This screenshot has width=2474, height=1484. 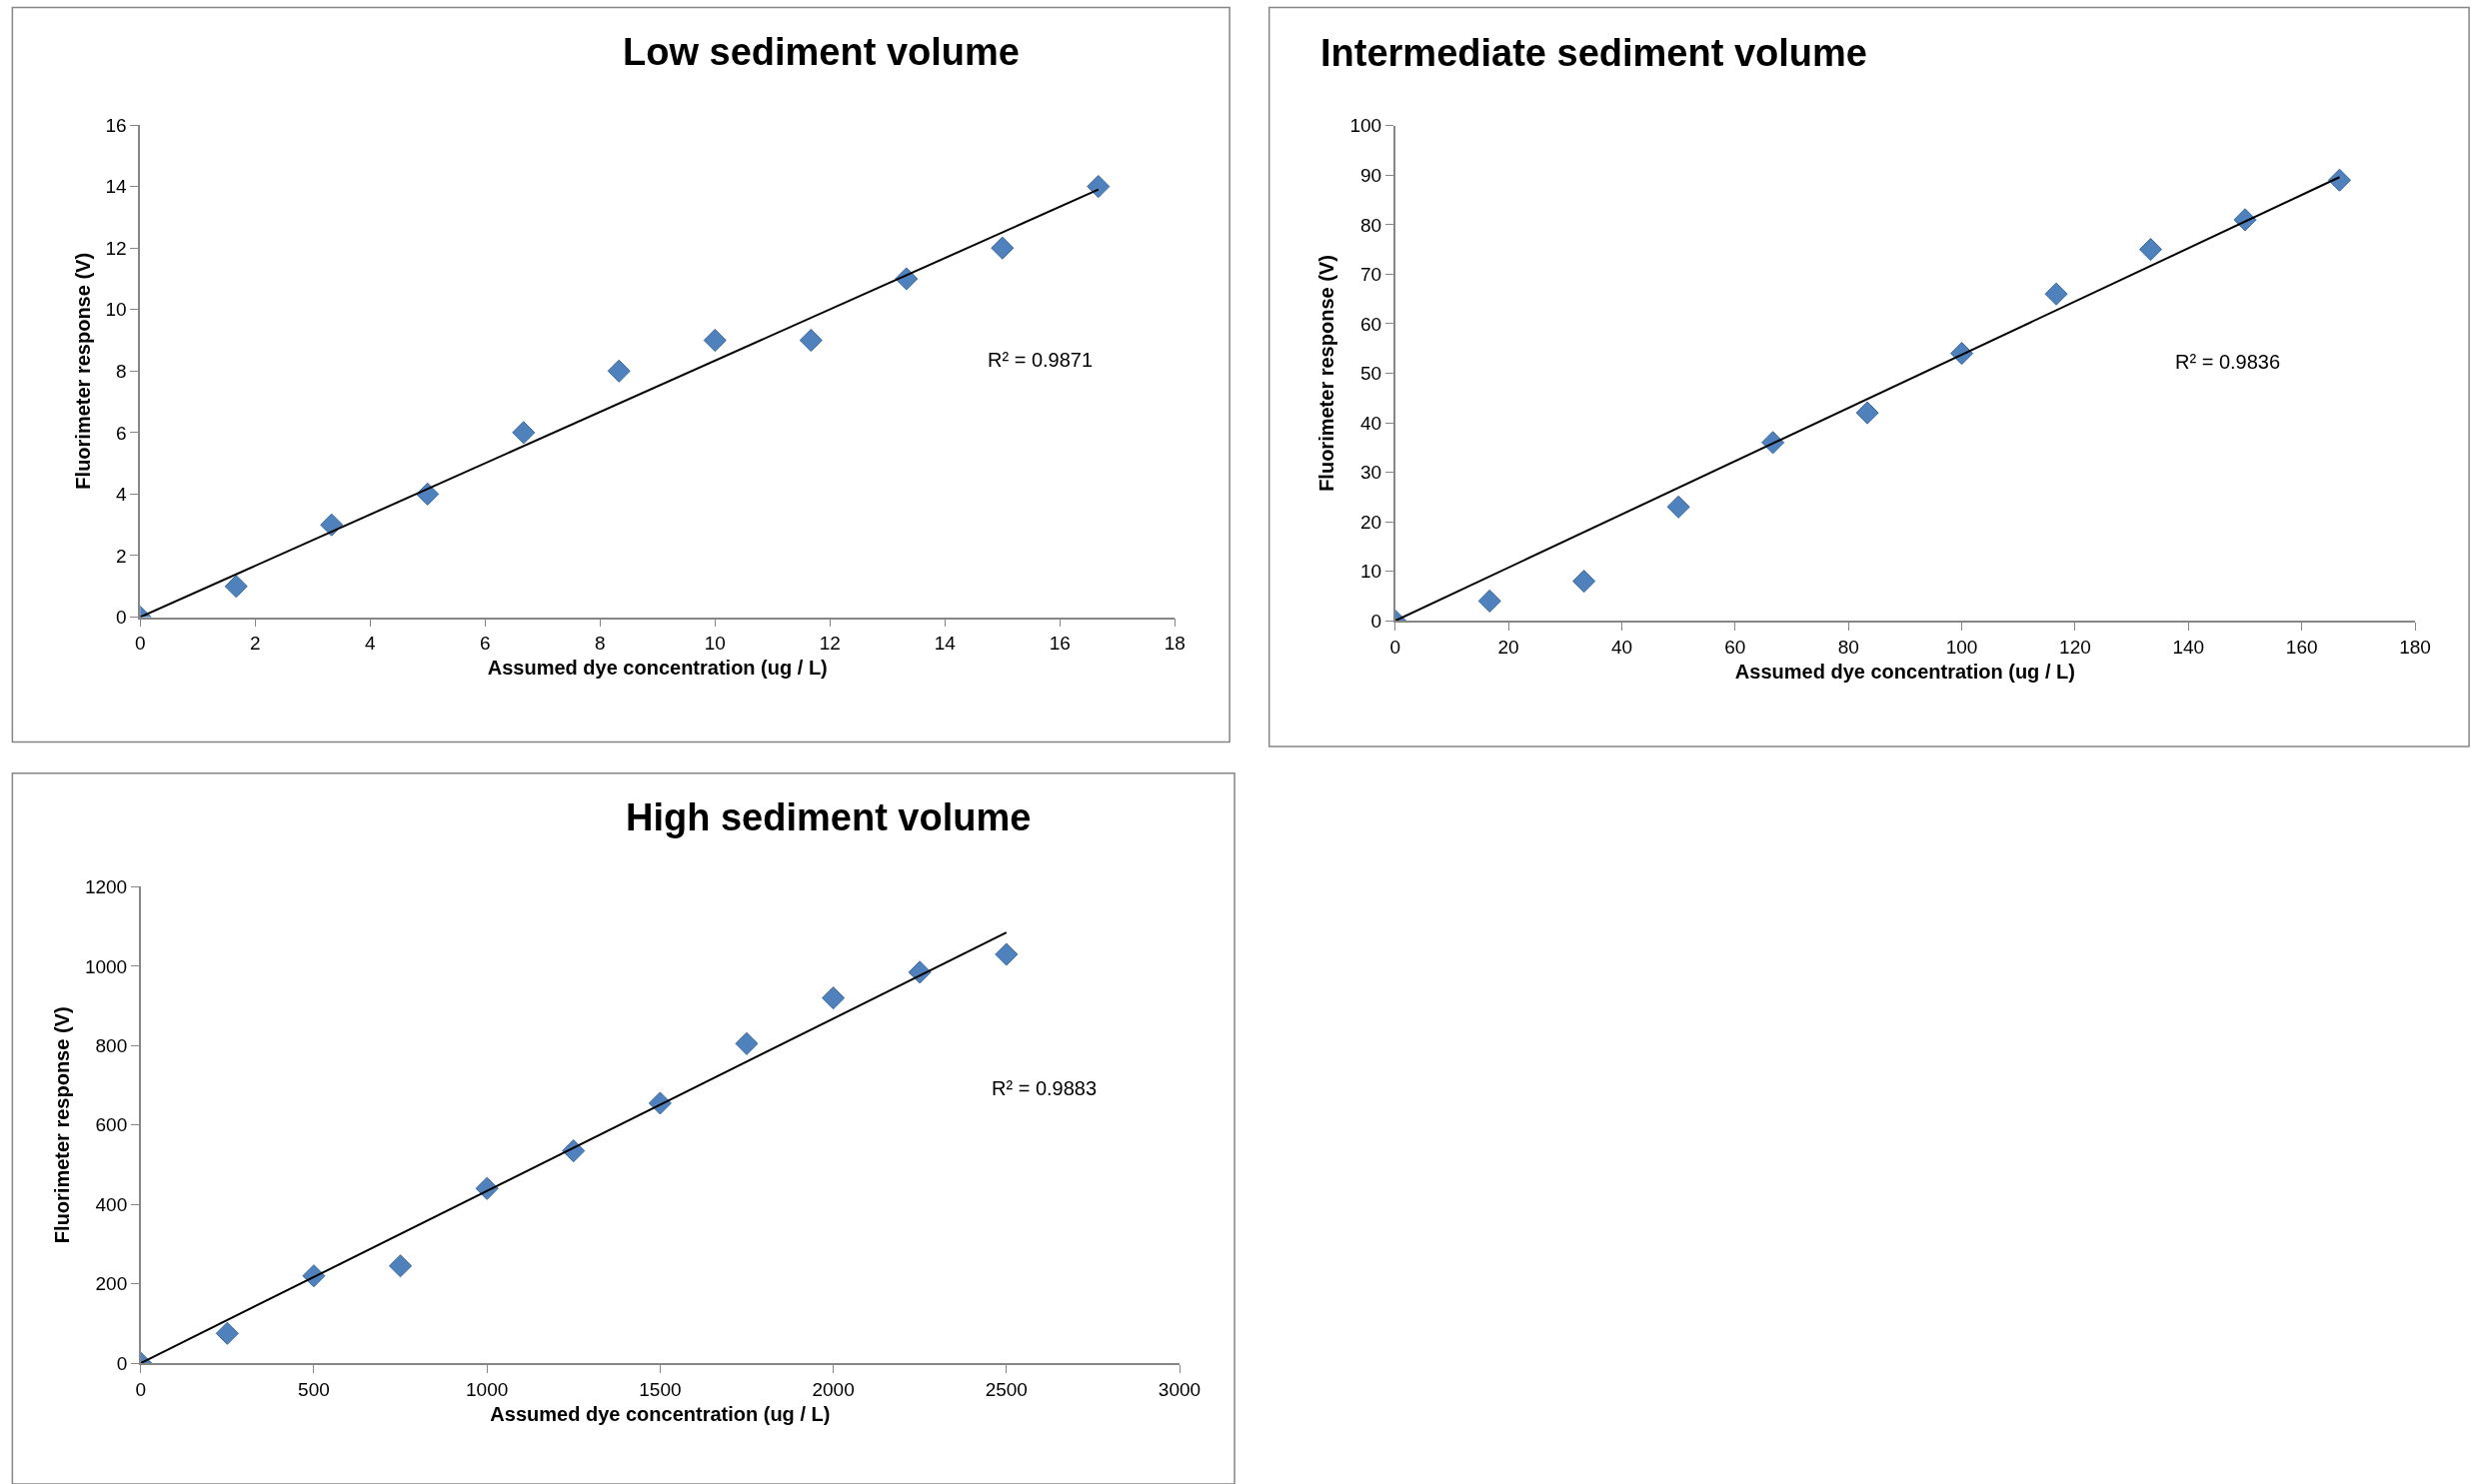 What do you see at coordinates (121, 371) in the screenshot?
I see `y-tick-label: 8` at bounding box center [121, 371].